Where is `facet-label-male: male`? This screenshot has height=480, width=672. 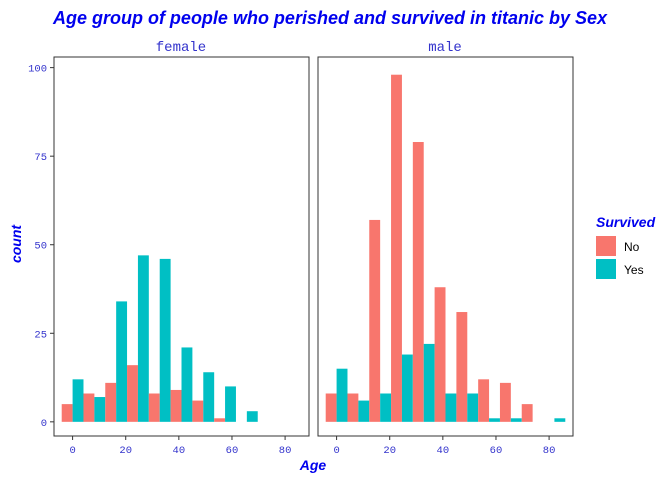
facet-label-male: male is located at coordinates (445, 48).